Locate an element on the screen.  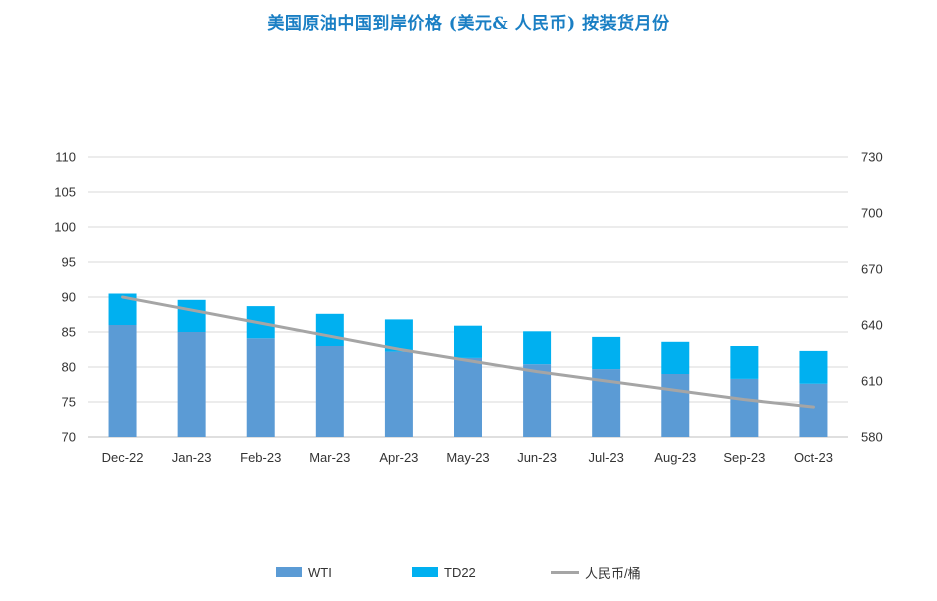
legend-label-td22: TD22 is located at coordinates (460, 572).